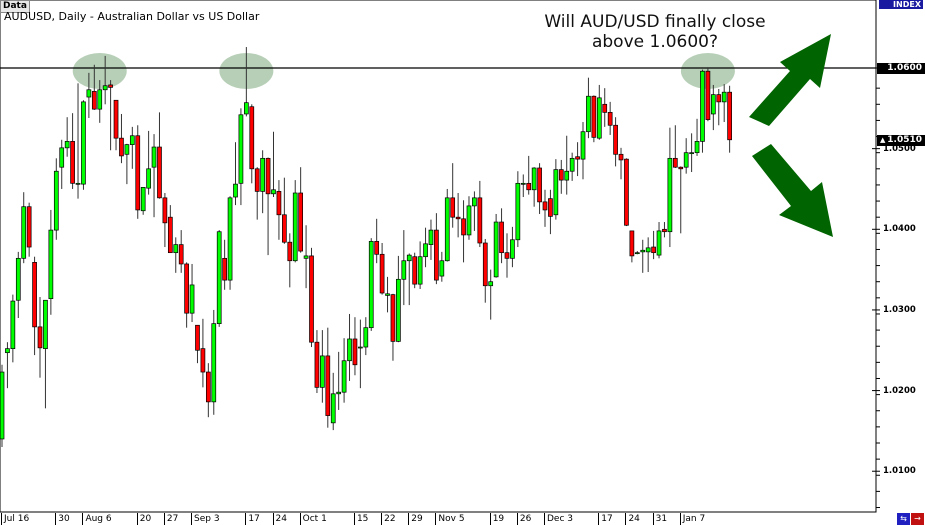 The width and height of the screenshot is (925, 525). I want to click on x-tick-label: 24, so click(279, 519).